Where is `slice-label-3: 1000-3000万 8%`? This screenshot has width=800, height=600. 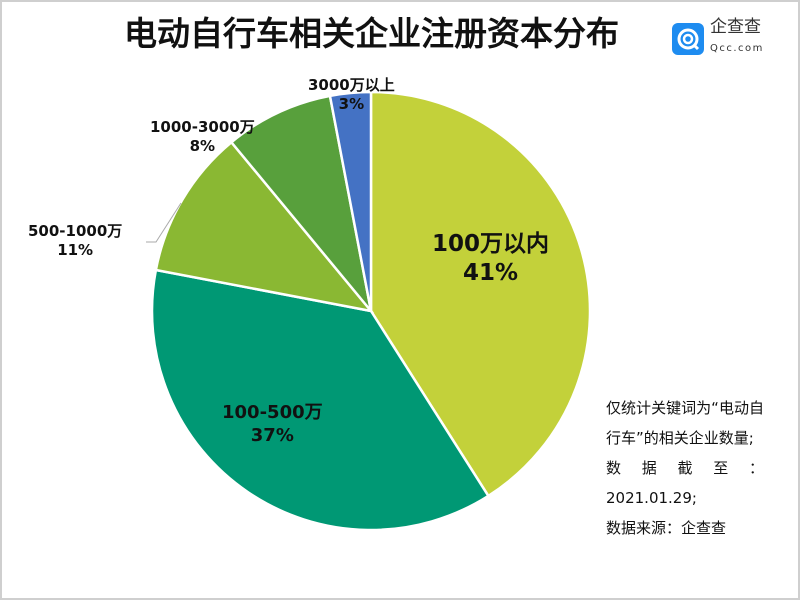
slice-label-3: 1000-3000万 8% is located at coordinates (202, 136).